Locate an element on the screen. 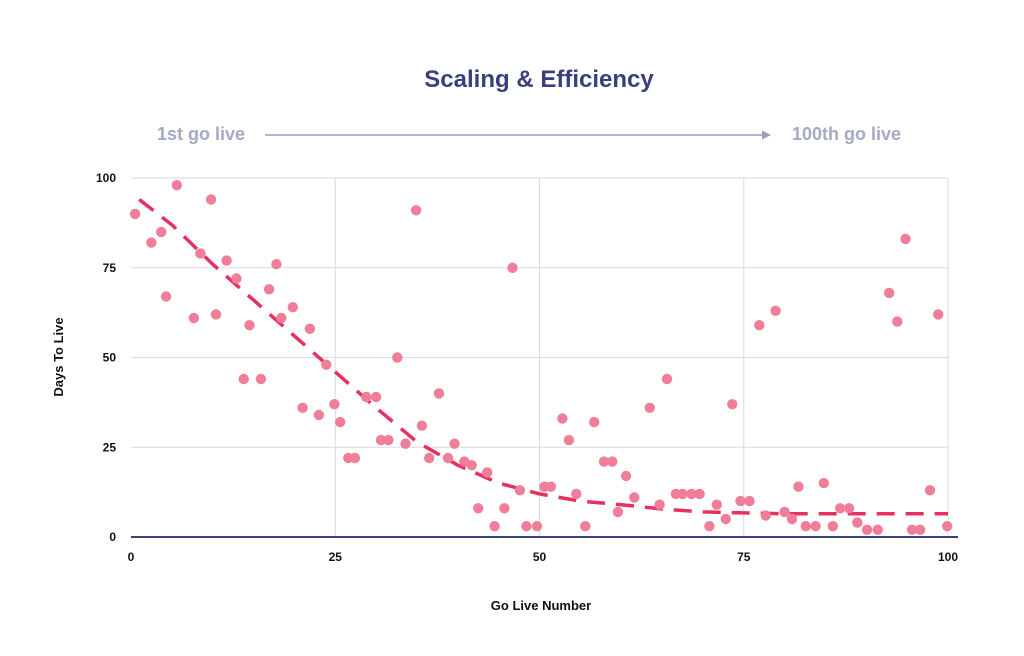 The height and width of the screenshot is (656, 1024). y-tick-label: 50 is located at coordinates (110, 358).